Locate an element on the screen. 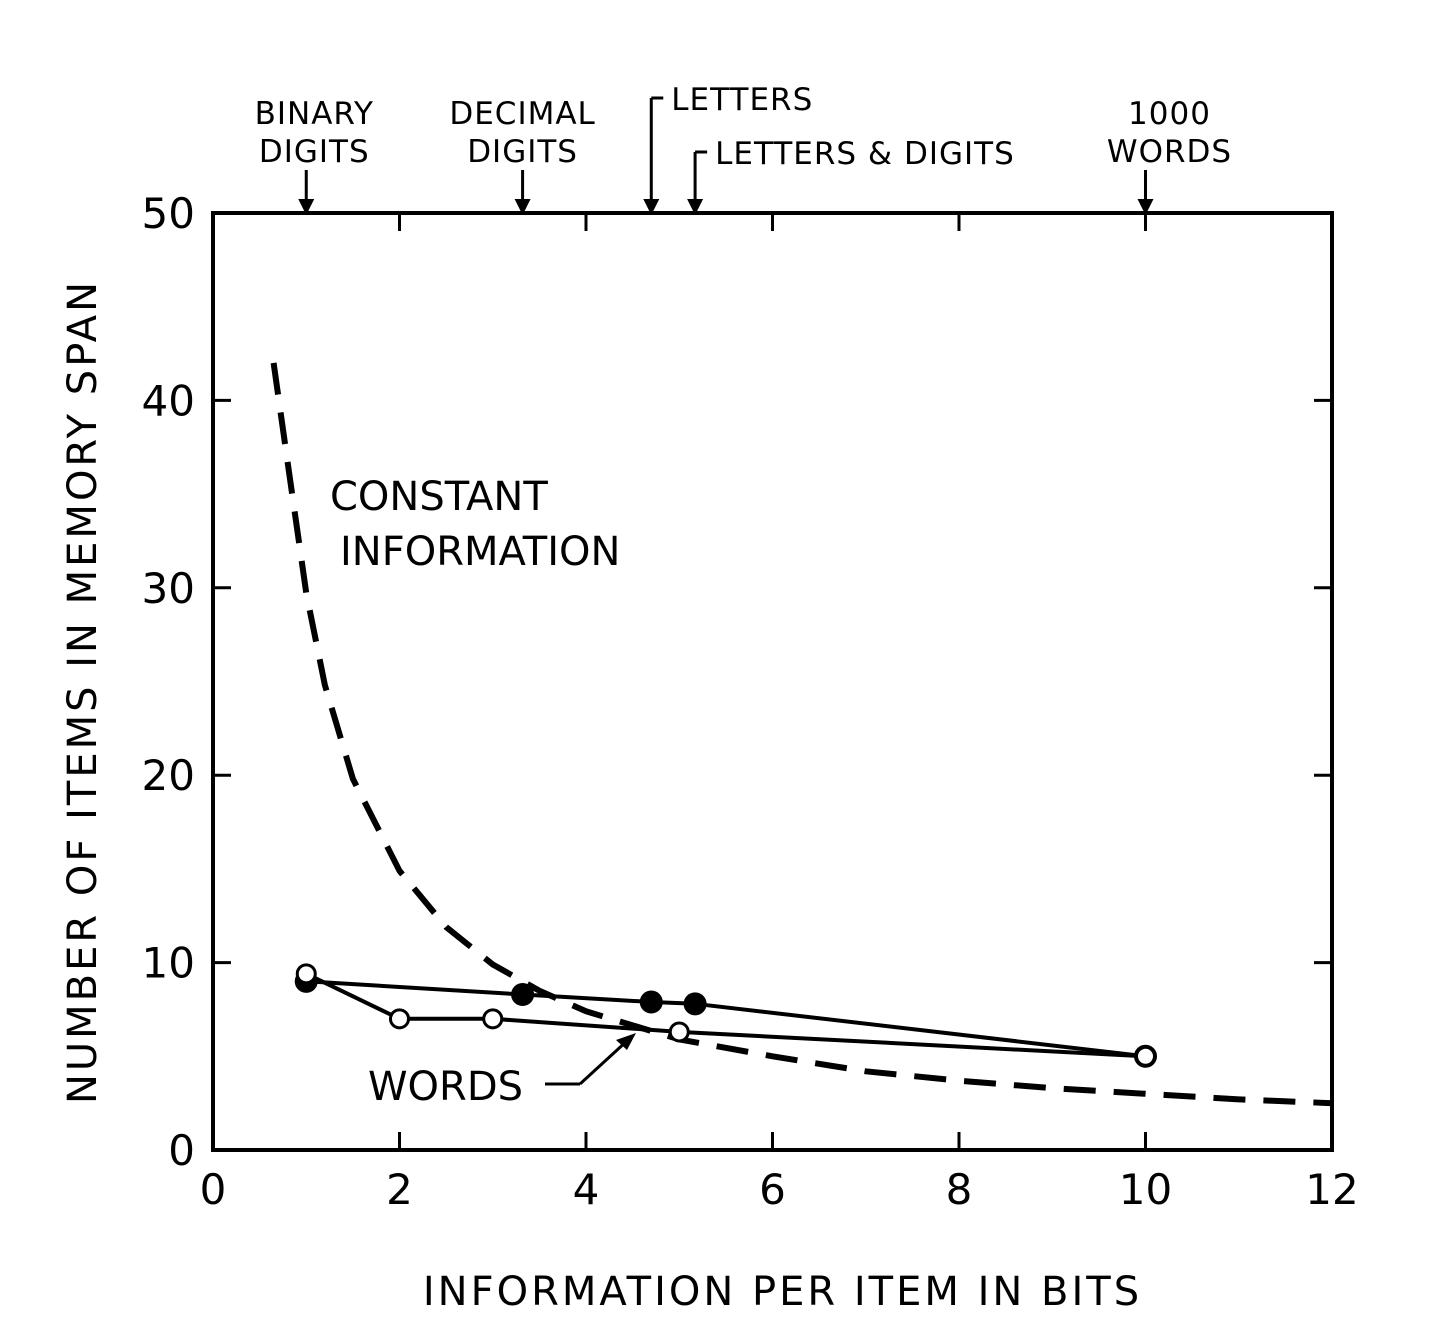 The image size is (1436, 1344). series-line-words is located at coordinates (725, 1015).